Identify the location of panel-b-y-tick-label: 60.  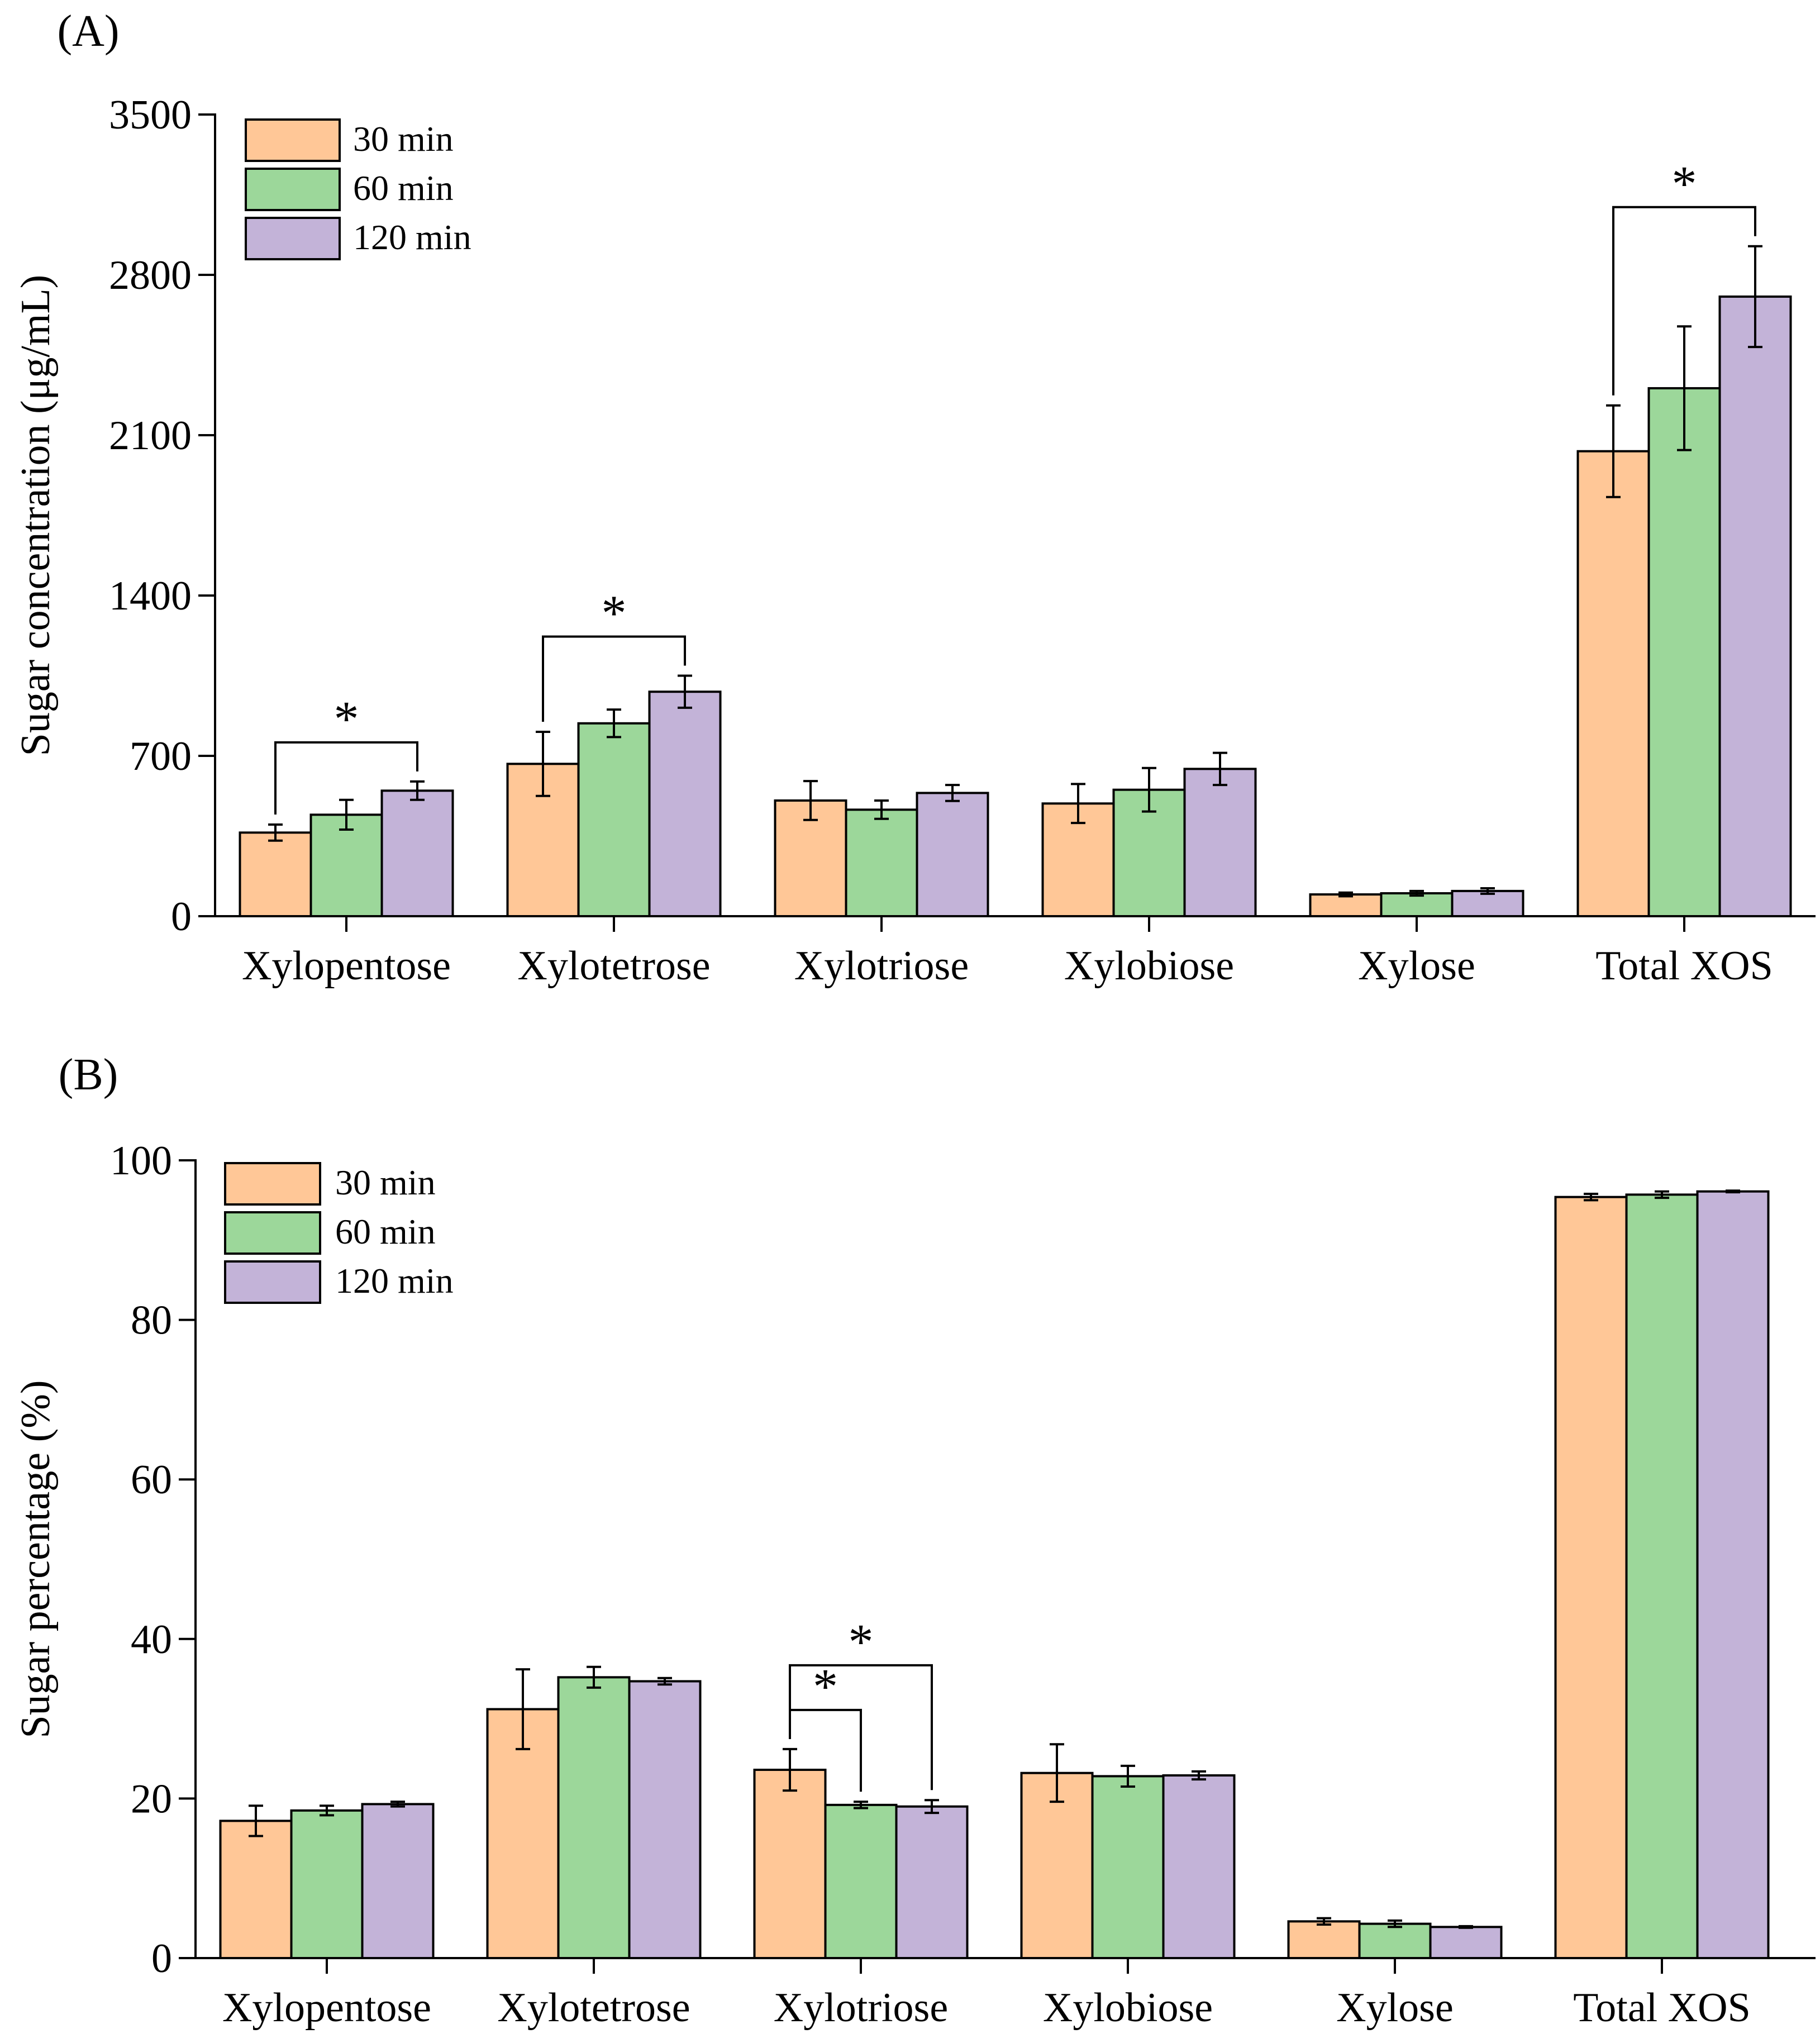
(152, 1480).